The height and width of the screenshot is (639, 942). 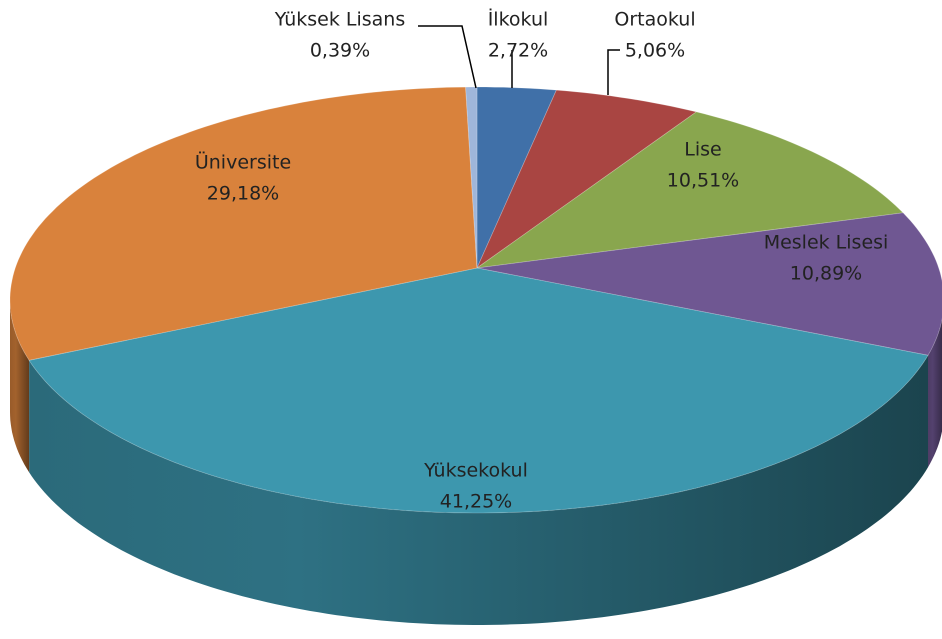 I want to click on slice-label: Üniversite, so click(x=243, y=162).